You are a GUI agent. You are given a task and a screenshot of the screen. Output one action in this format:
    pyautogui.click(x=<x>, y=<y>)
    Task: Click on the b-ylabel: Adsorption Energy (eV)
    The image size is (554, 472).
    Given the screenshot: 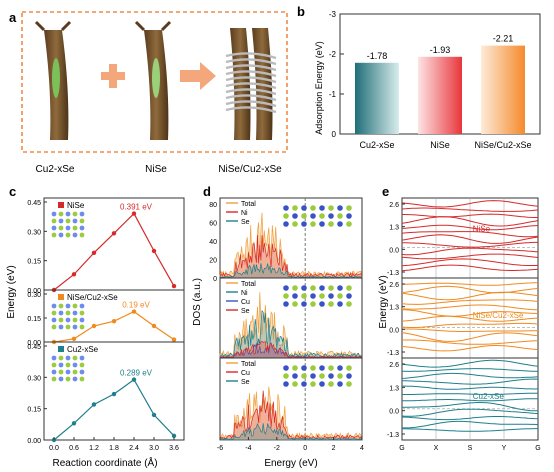 What is the action you would take?
    pyautogui.click(x=319, y=88)
    